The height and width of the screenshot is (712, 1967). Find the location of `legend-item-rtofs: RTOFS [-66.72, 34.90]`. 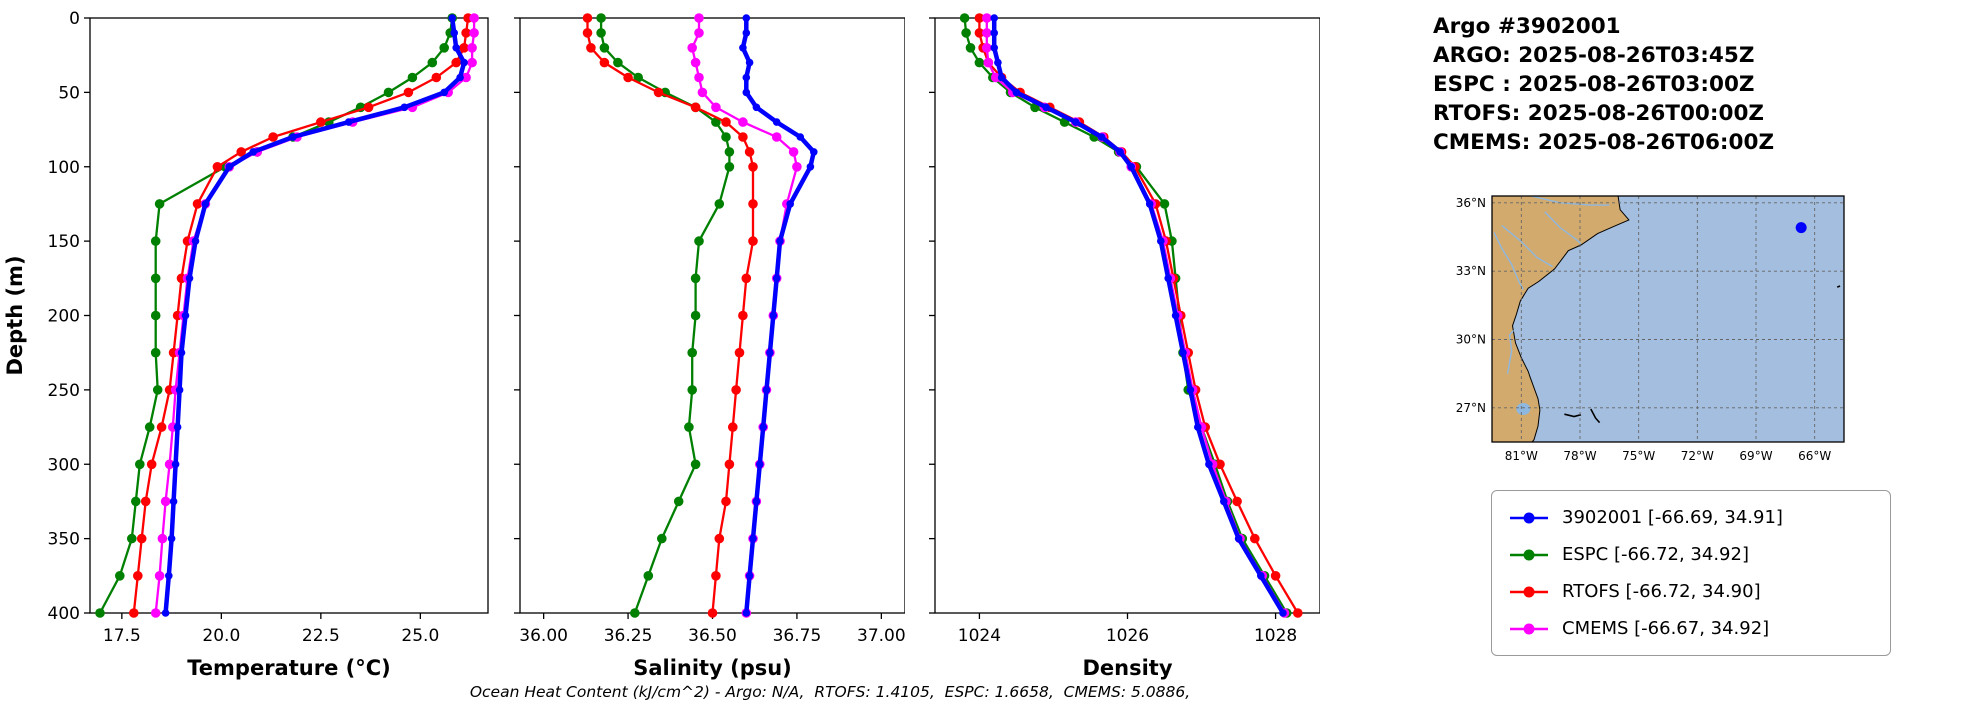

legend-item-rtofs: RTOFS [-66.72, 34.90] is located at coordinates (1691, 591).